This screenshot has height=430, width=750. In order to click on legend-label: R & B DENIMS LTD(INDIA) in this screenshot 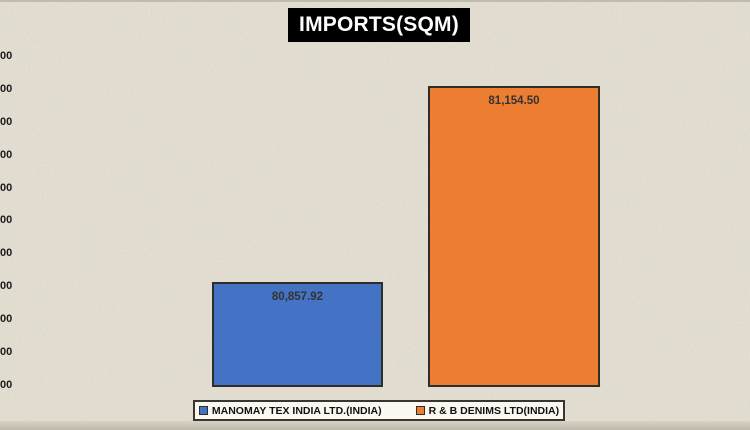, I will do `click(494, 410)`.